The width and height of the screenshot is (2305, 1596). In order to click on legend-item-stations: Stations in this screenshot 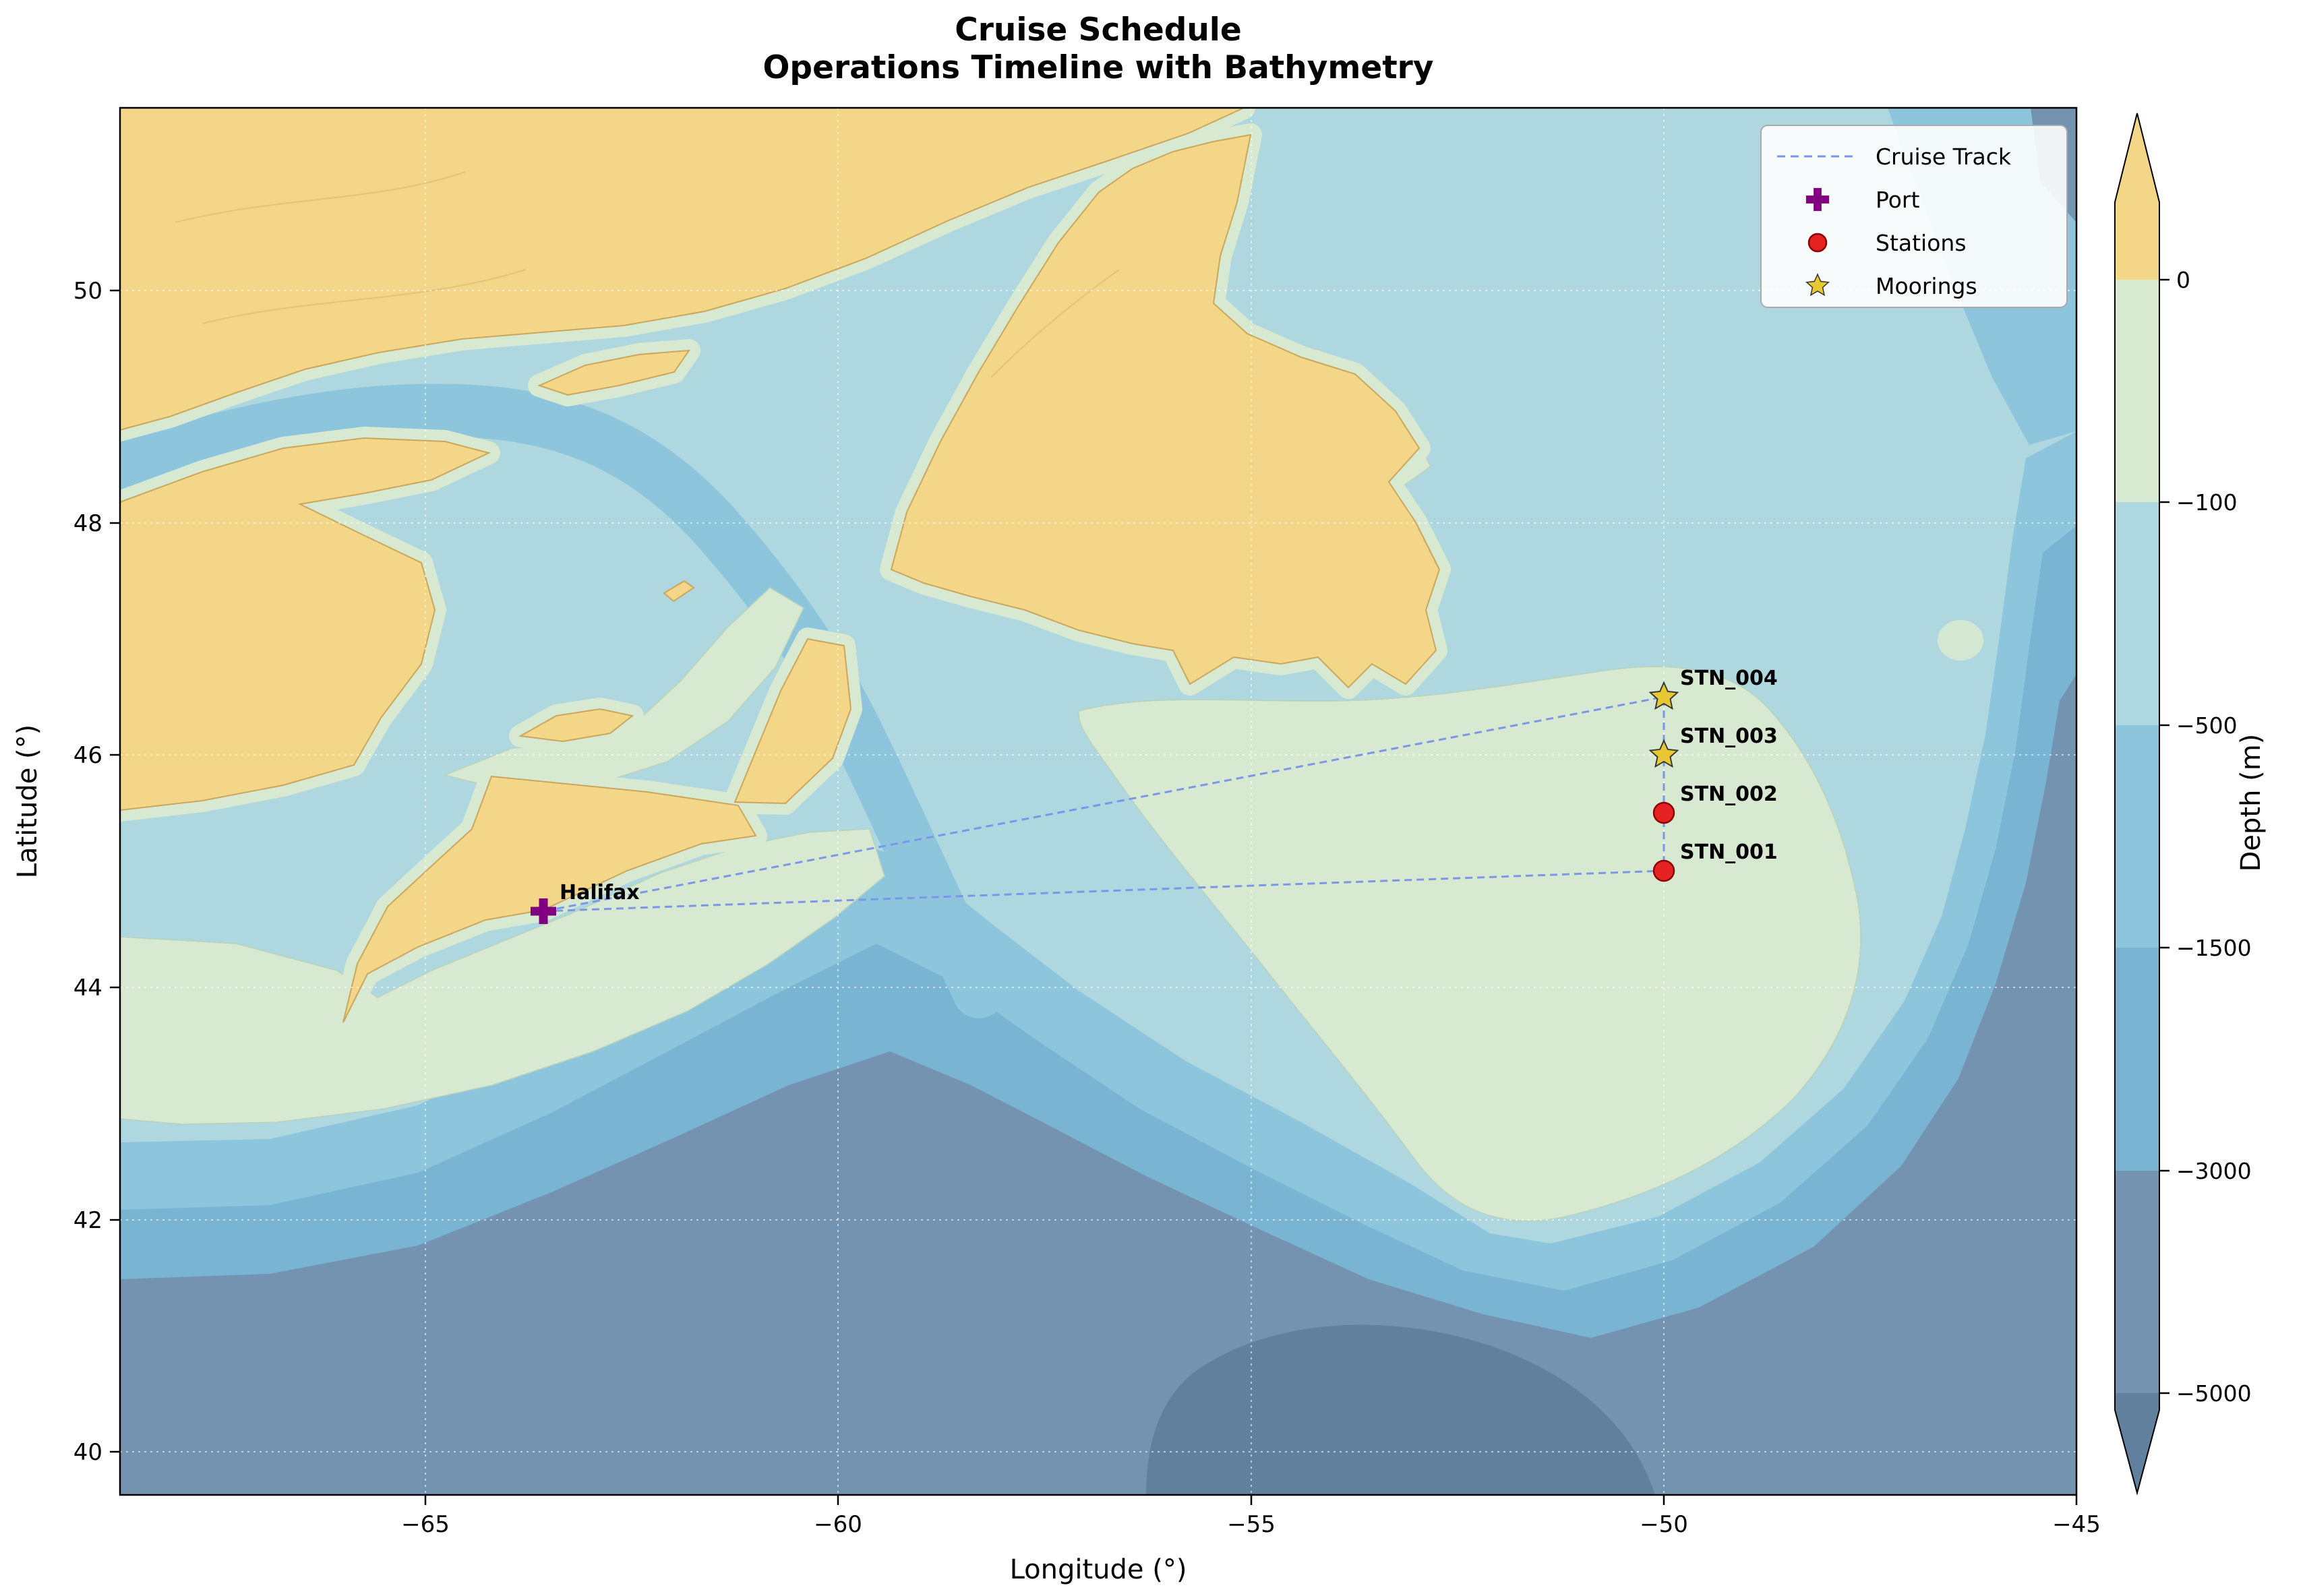, I will do `click(1921, 243)`.